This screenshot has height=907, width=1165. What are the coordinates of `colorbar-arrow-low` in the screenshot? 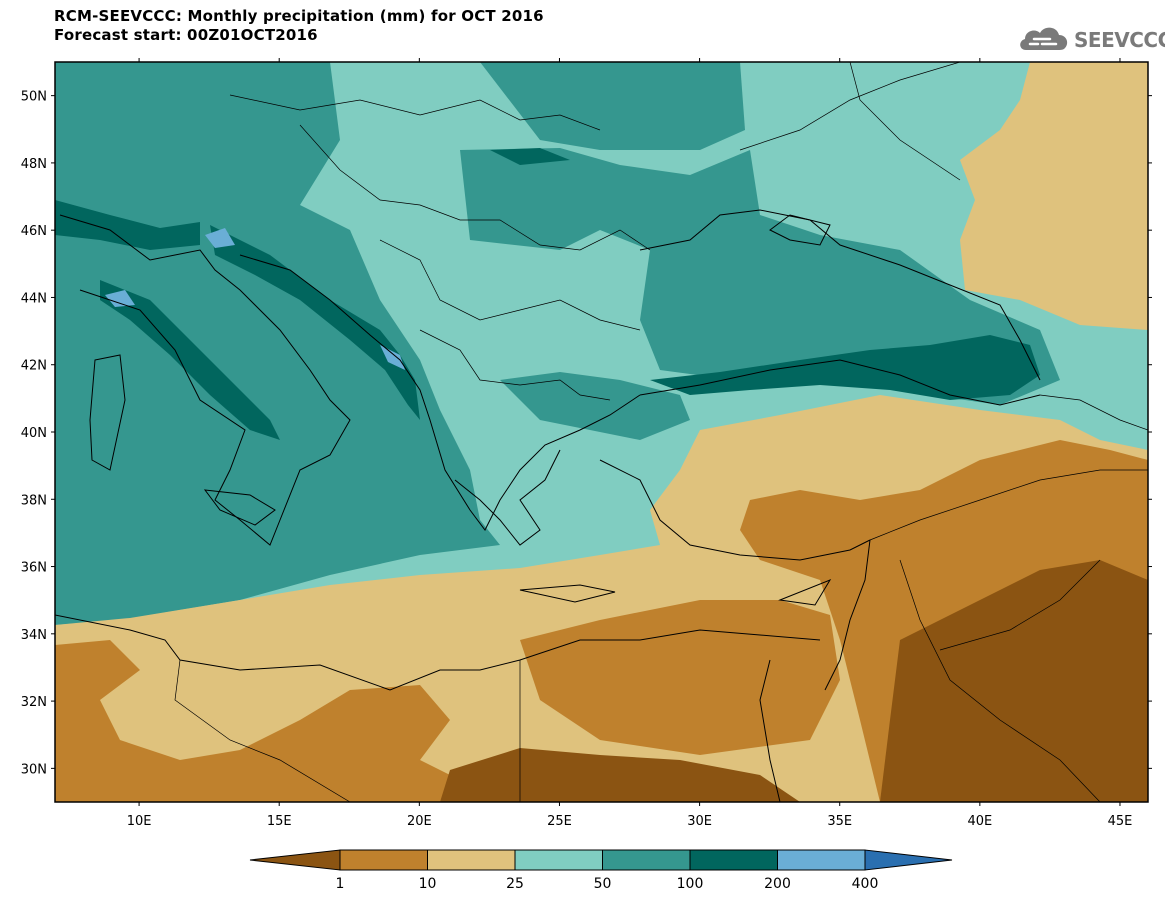 It's located at (295, 860).